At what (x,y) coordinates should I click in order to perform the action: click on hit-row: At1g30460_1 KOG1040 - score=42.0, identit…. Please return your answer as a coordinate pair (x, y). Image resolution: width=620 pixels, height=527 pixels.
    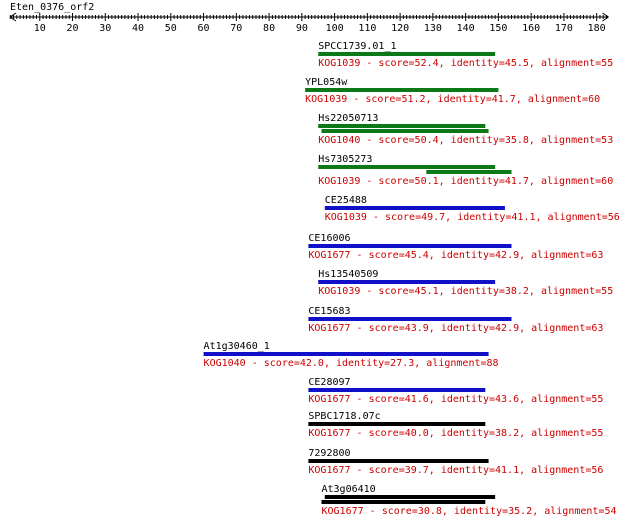
    Looking at the image, I should click on (351, 355).